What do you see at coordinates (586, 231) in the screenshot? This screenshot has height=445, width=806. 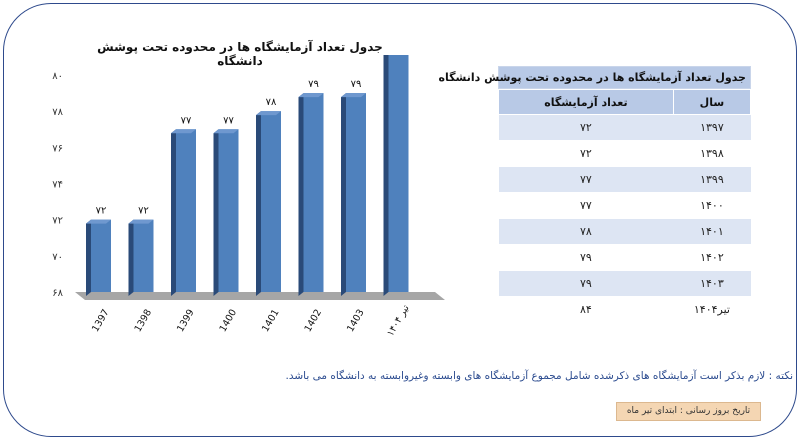 I see `cell-count: ۷۸` at bounding box center [586, 231].